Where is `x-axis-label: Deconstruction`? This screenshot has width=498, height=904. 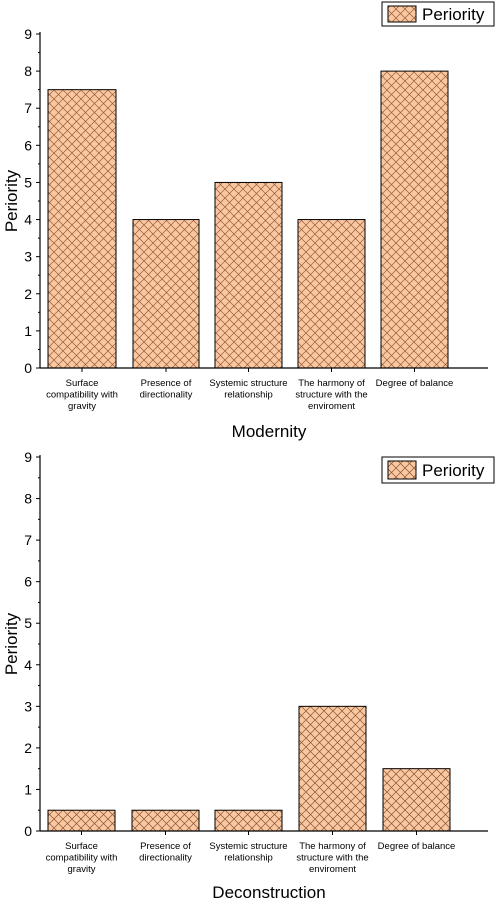
x-axis-label: Deconstruction is located at coordinates (268, 891).